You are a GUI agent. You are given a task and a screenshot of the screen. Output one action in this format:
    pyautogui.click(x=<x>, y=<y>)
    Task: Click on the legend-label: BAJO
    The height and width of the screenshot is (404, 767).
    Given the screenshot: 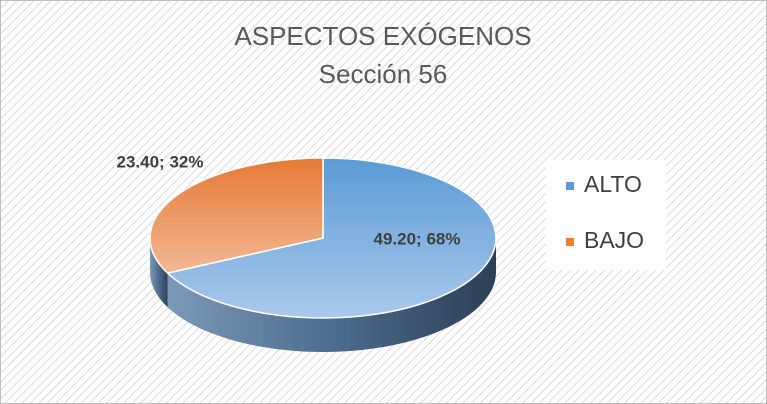 What is the action you would take?
    pyautogui.click(x=614, y=240)
    